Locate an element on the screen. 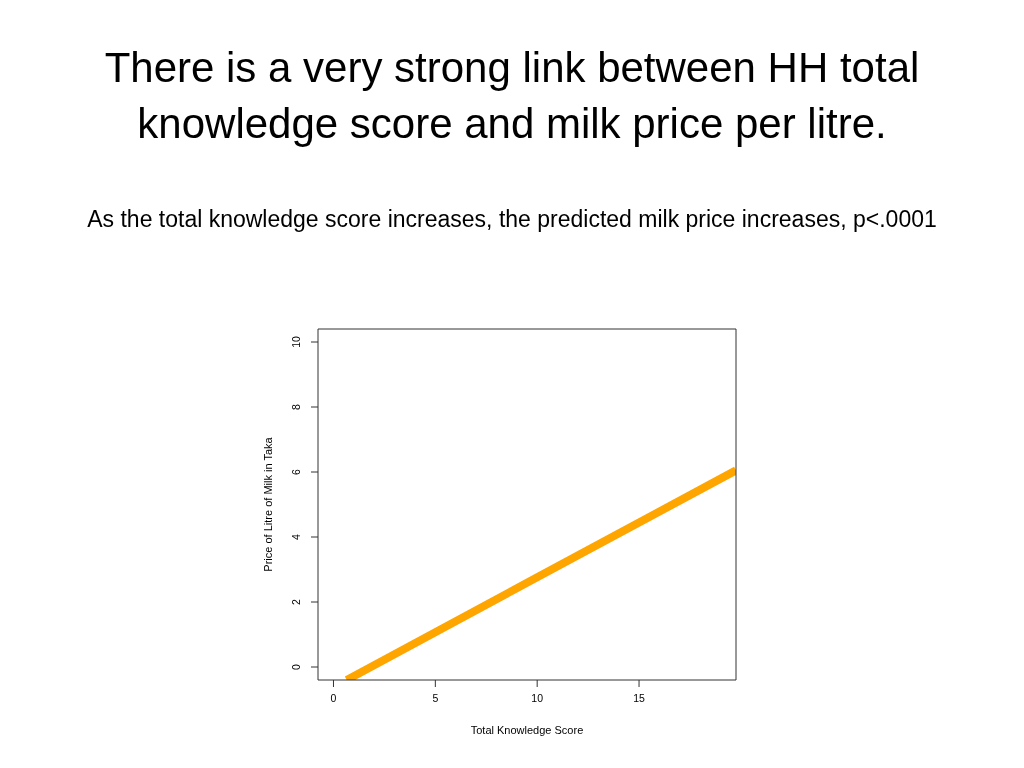 The height and width of the screenshot is (768, 1024). x-tick-label: 5 is located at coordinates (435, 698).